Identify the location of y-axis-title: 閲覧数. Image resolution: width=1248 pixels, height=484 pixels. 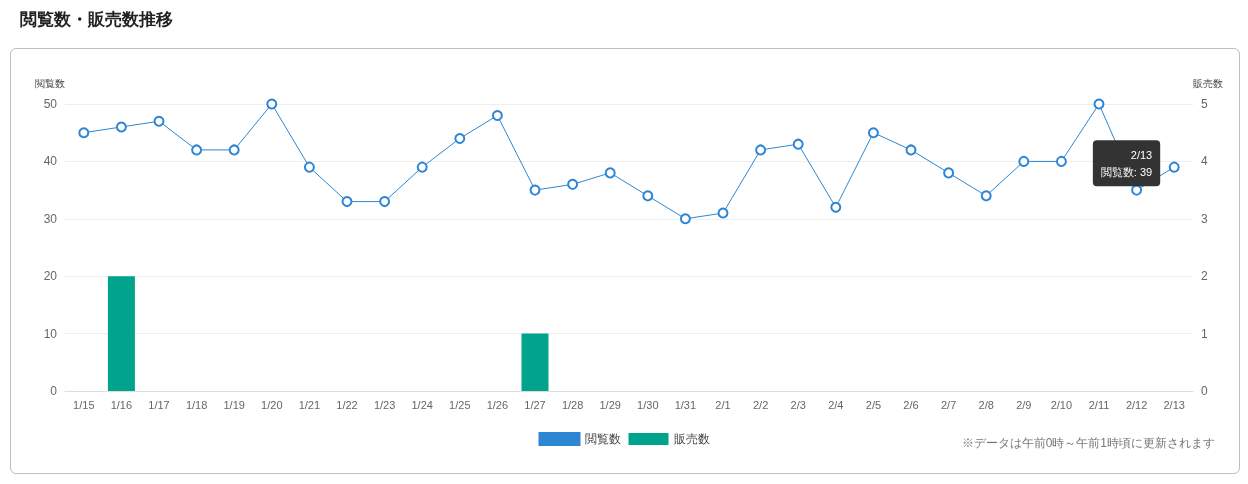
(50, 83).